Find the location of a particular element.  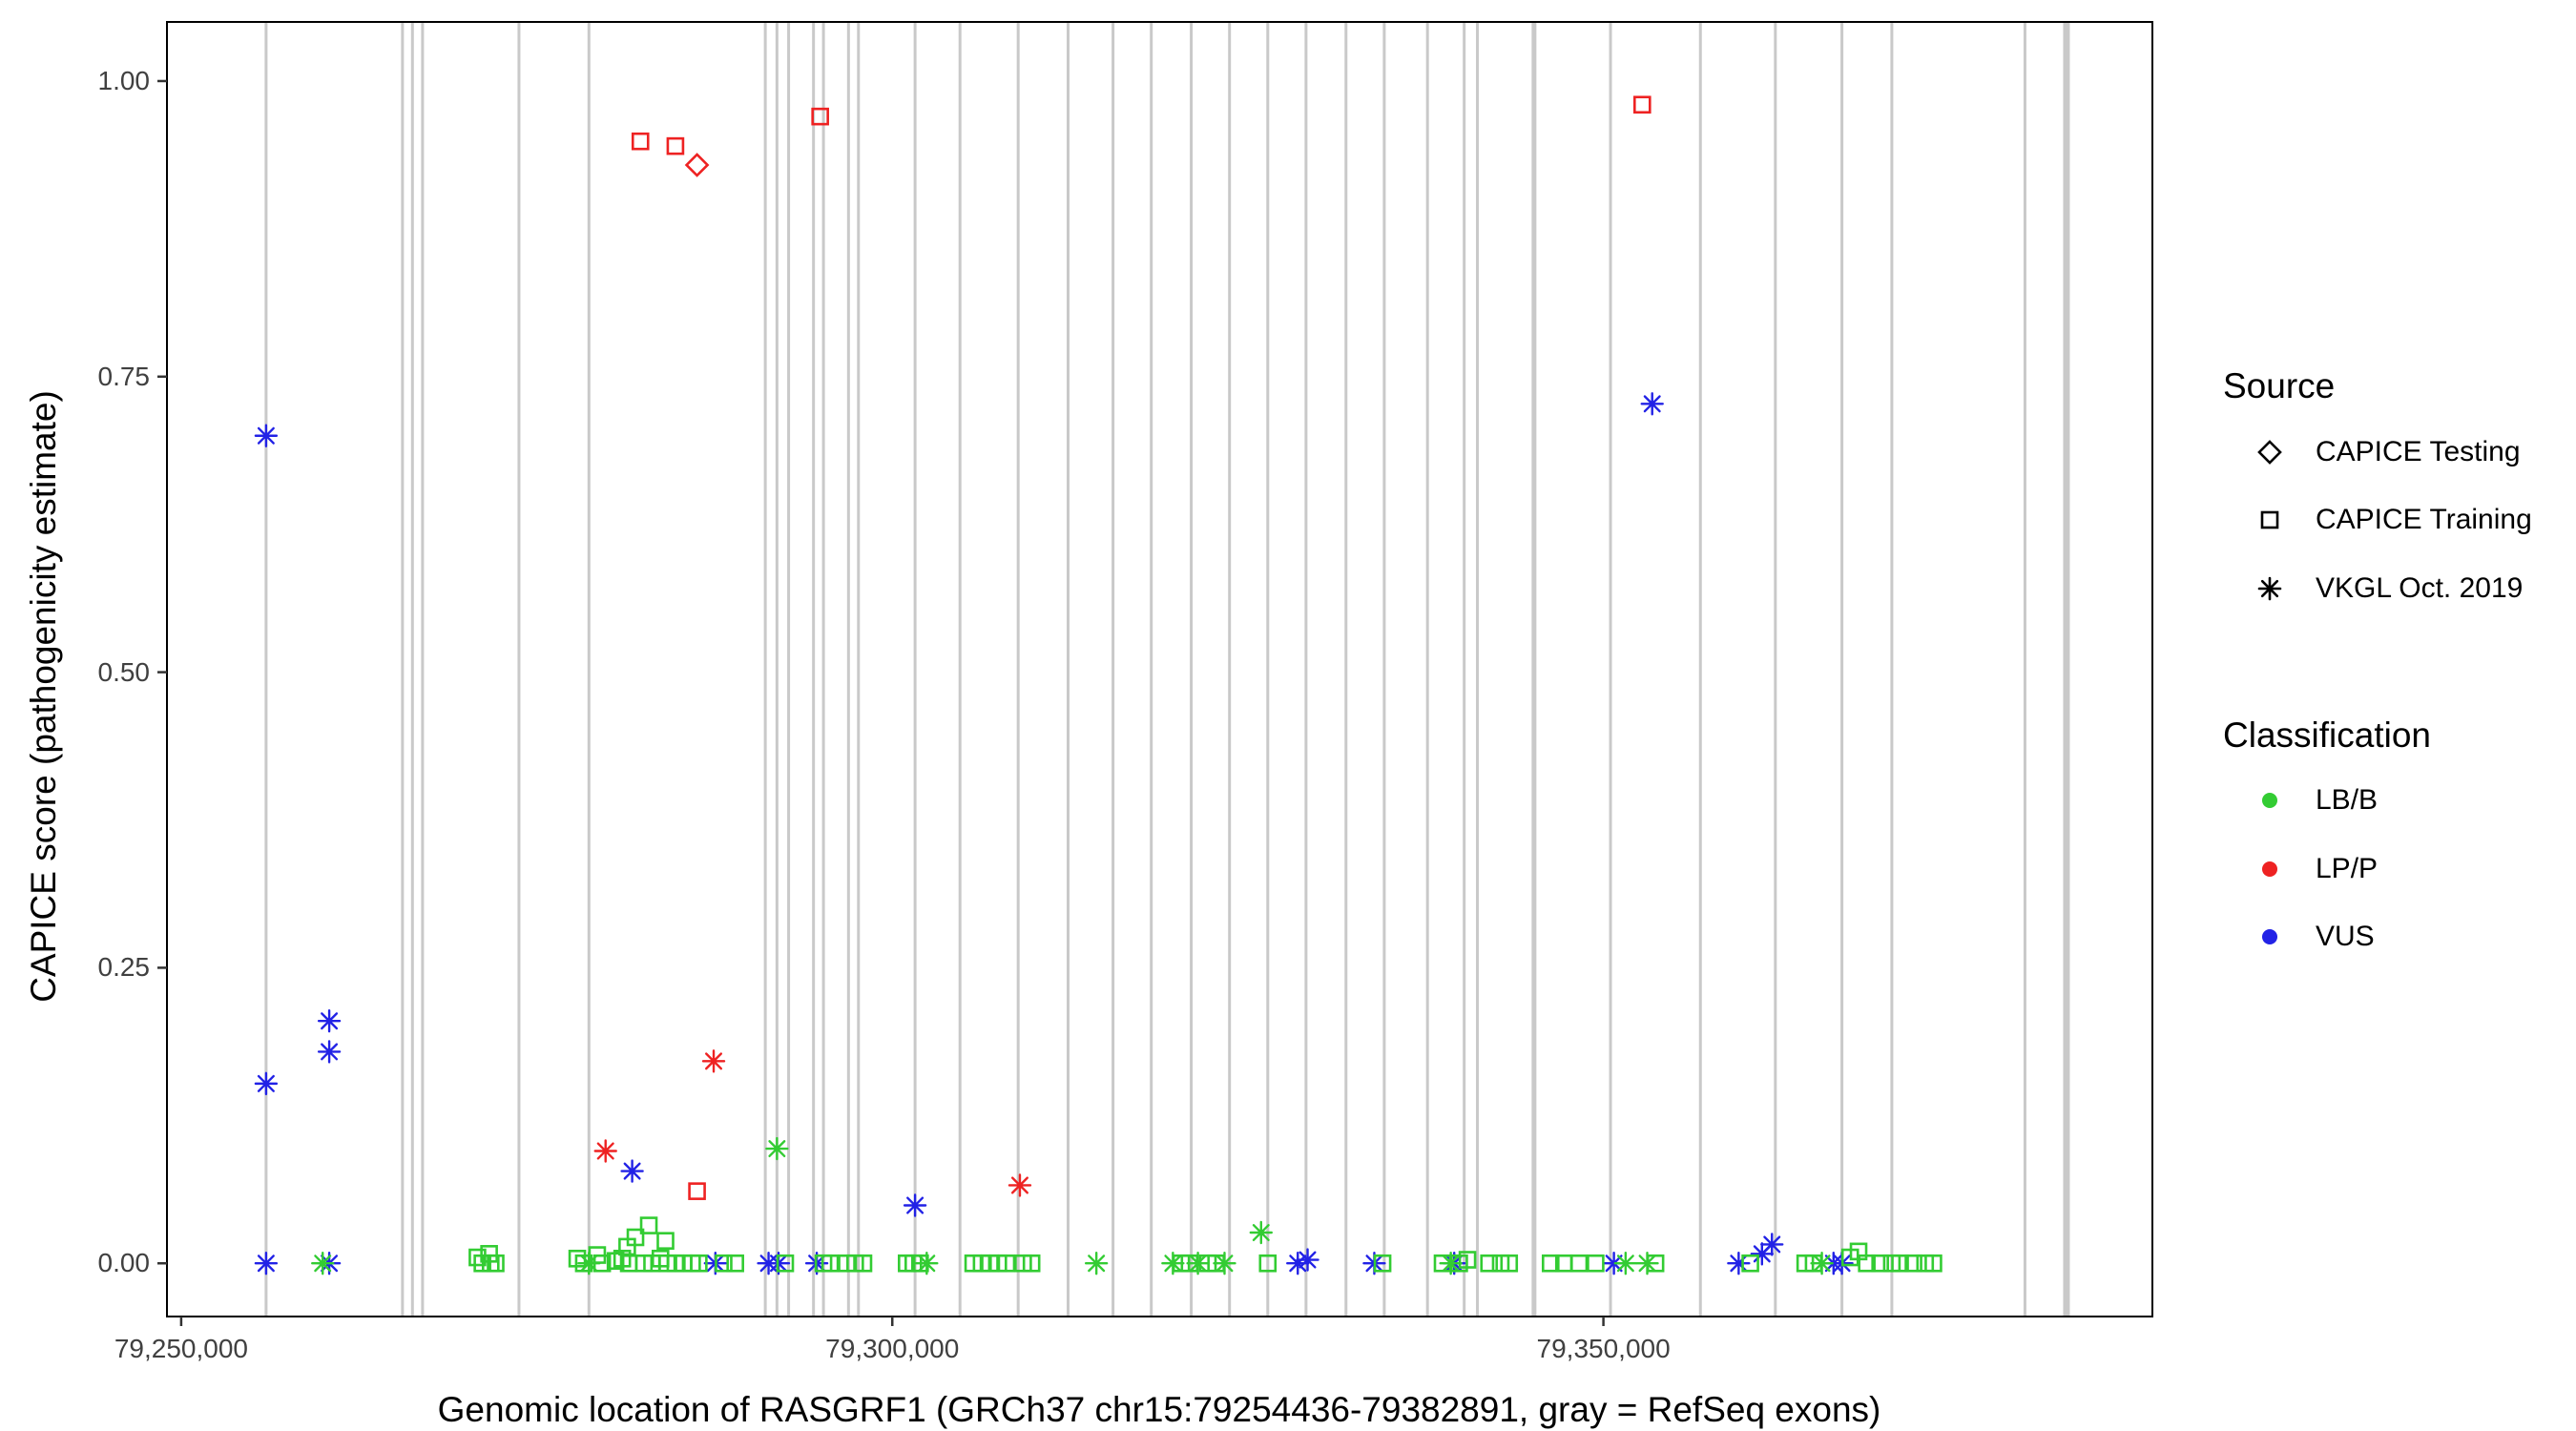

y-tick-label: 1.00 is located at coordinates (124, 80).